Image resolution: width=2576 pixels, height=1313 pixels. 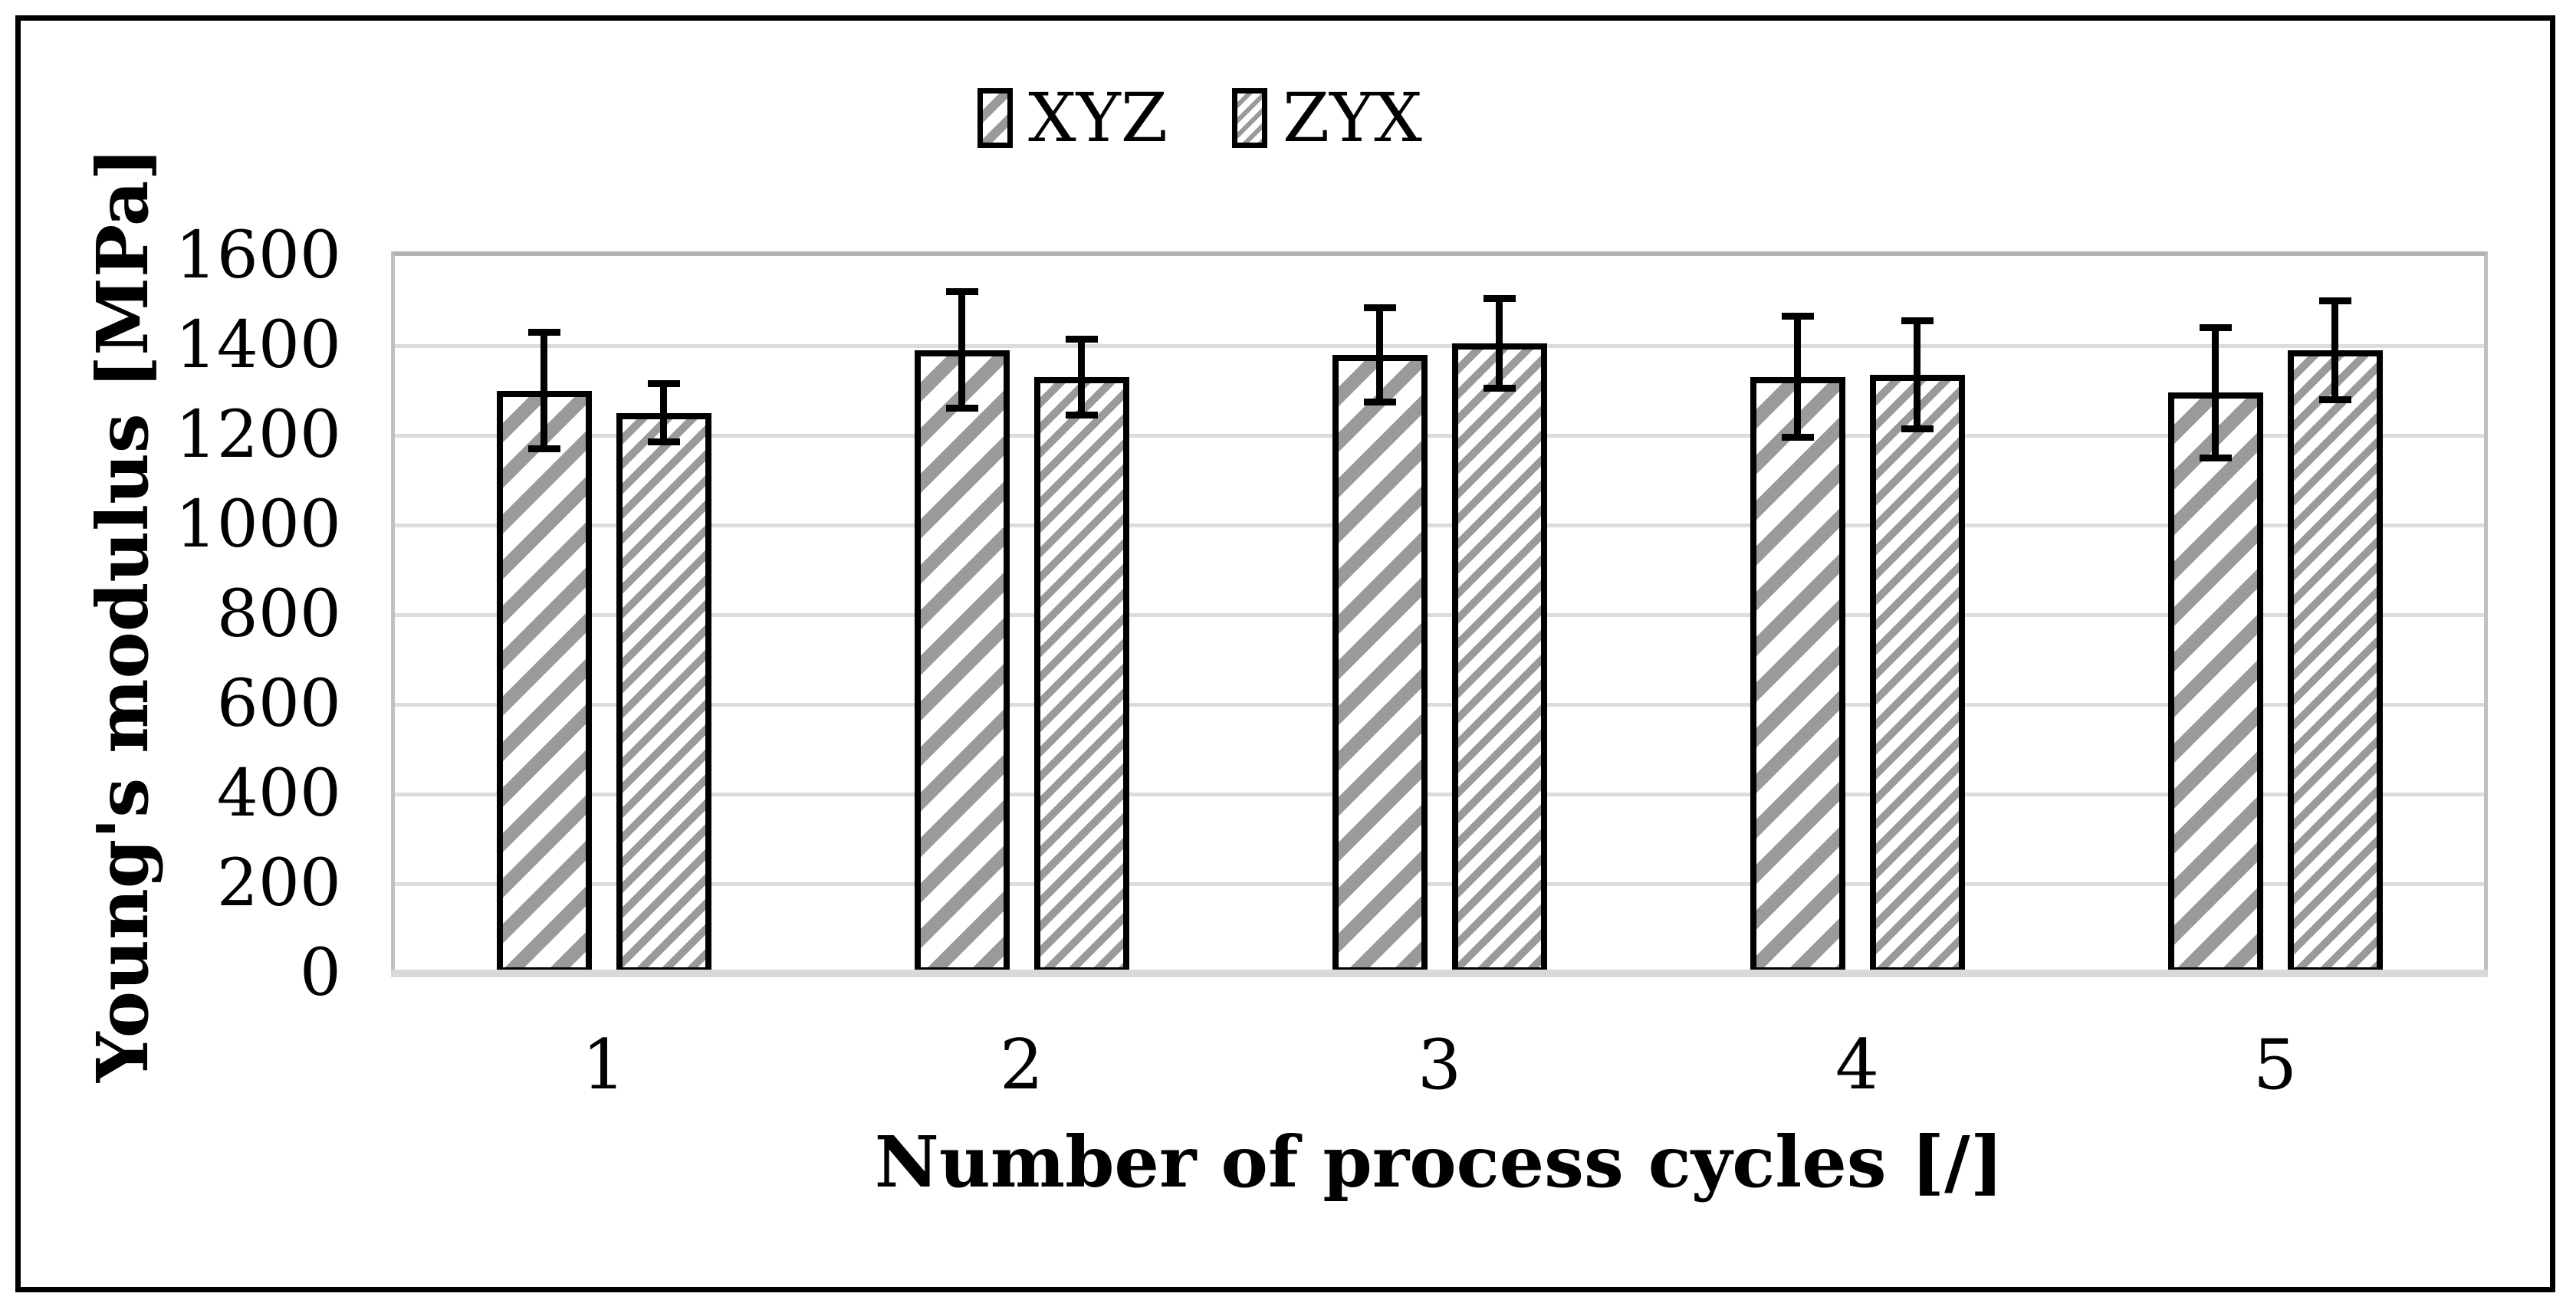 I want to click on legend-swatch-zyx-hatch-icon, so click(x=1250, y=118).